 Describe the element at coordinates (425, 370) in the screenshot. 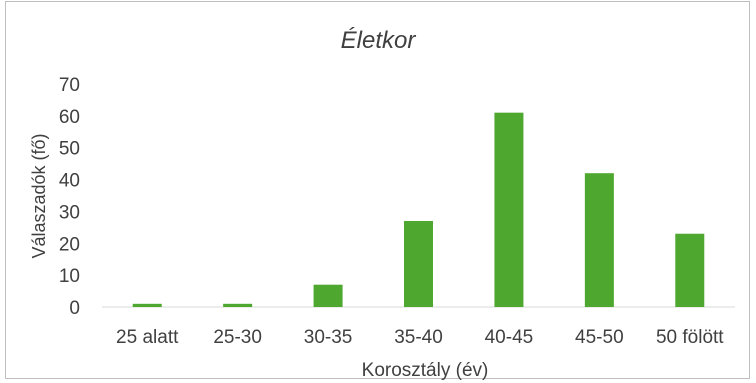

I see `x-axis-label: Korosztály (év)` at that location.